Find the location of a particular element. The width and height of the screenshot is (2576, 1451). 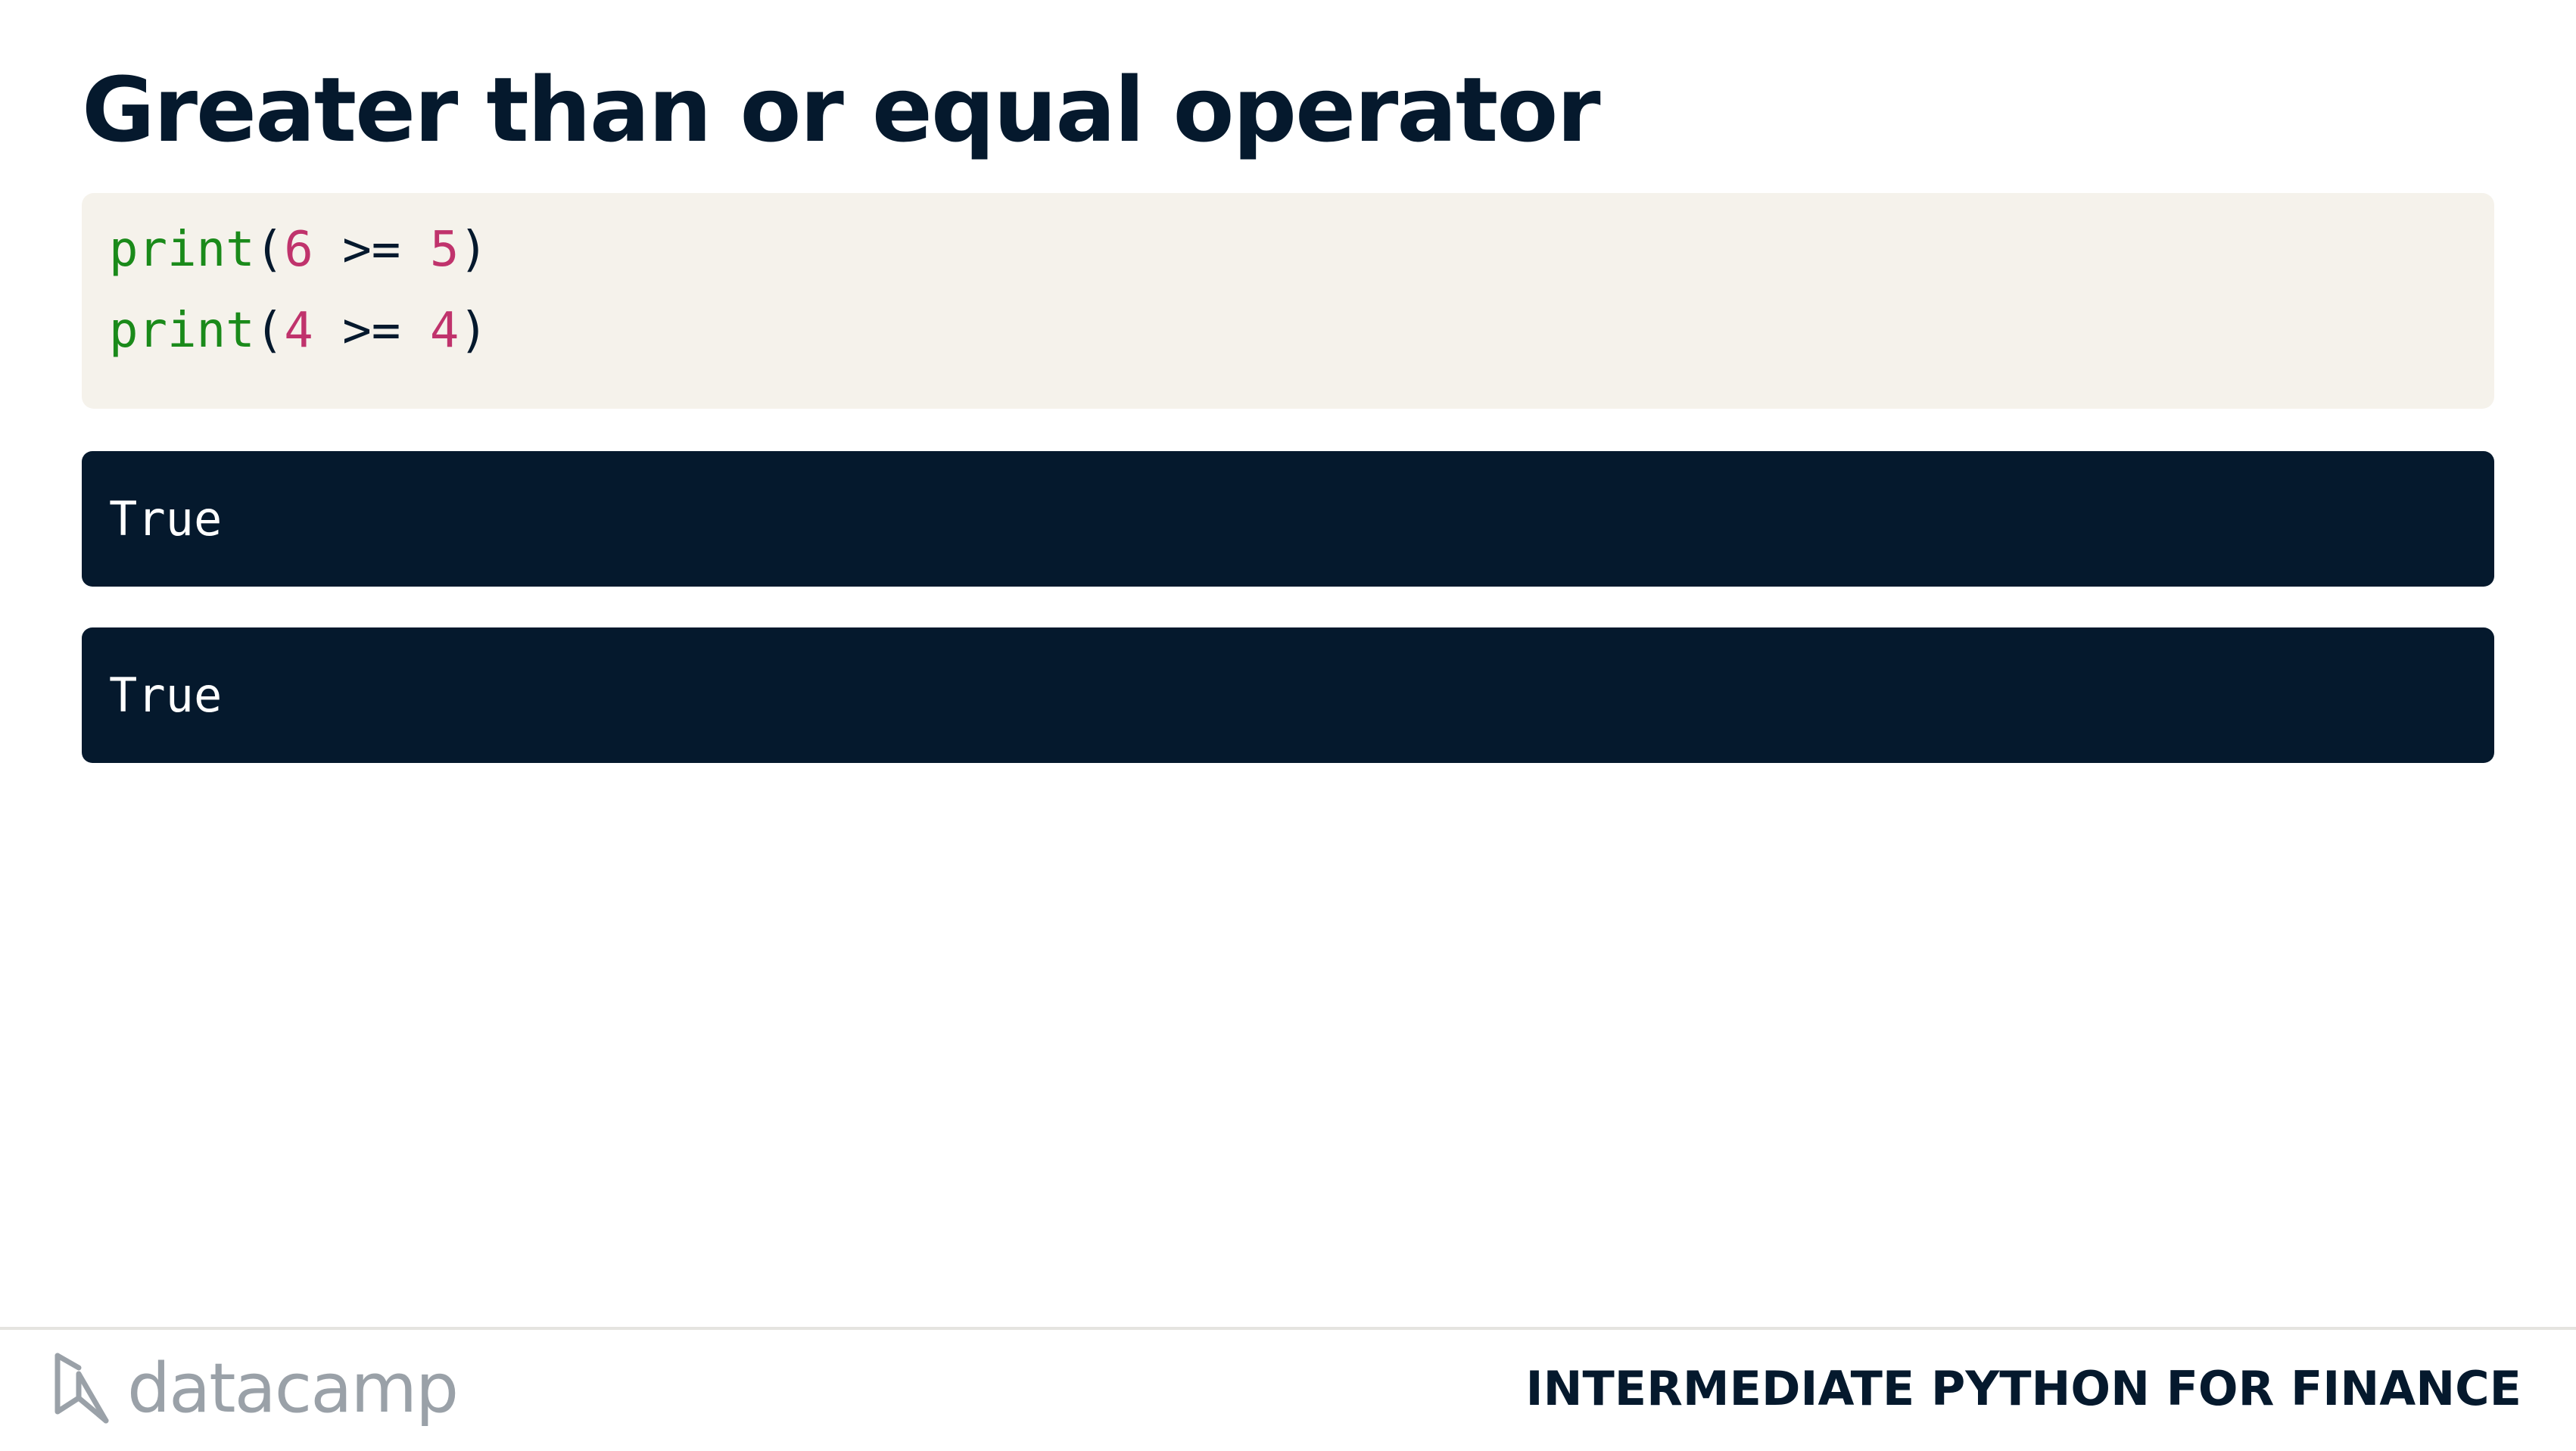

footer-divider is located at coordinates (1288, 1328).